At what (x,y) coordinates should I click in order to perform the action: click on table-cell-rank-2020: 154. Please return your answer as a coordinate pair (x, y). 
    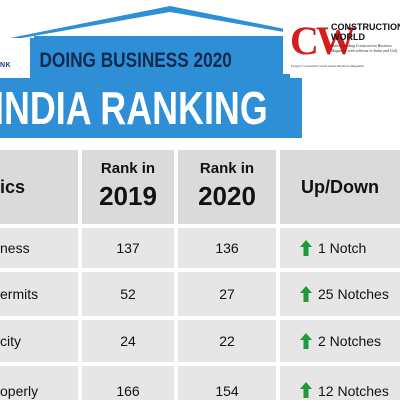
    Looking at the image, I should click on (227, 383).